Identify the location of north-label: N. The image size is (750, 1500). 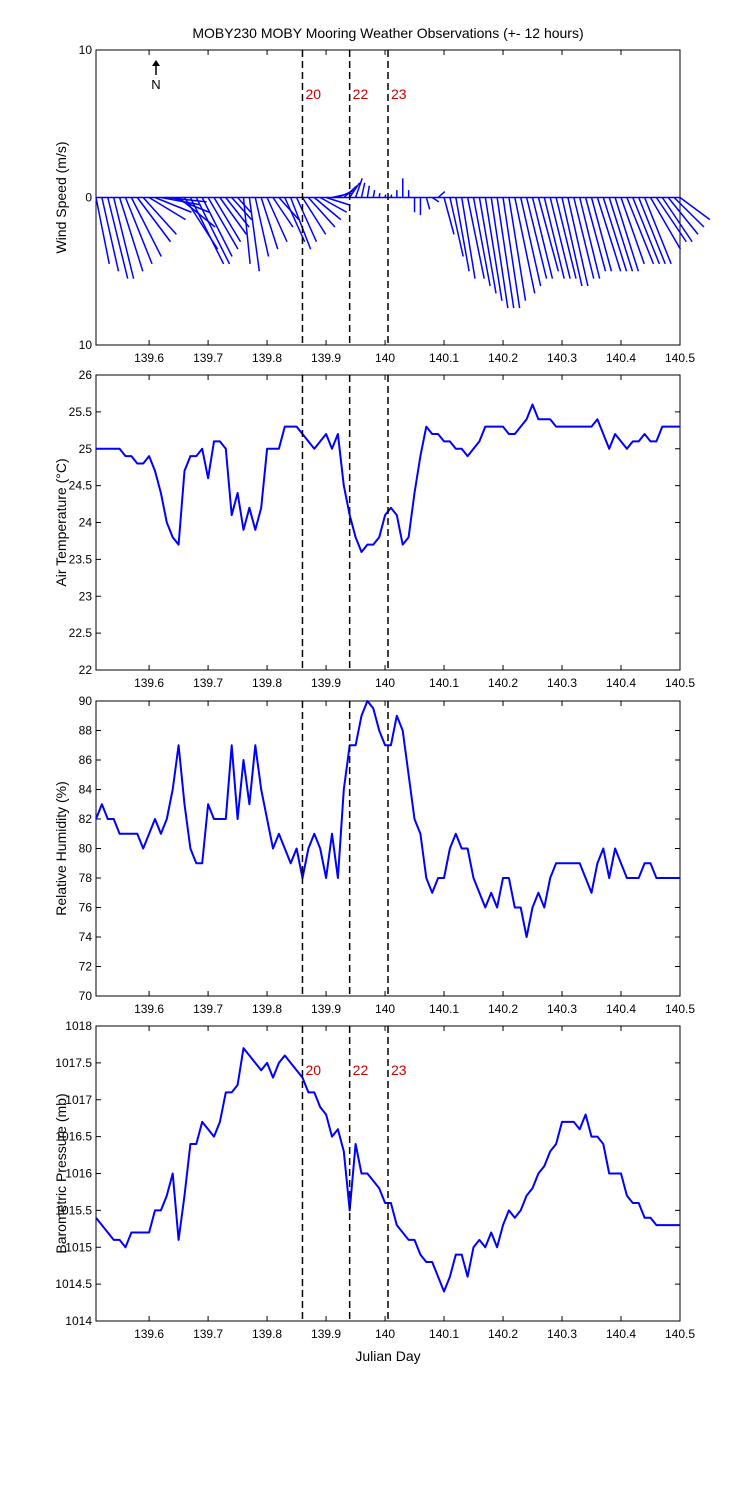
(155, 84).